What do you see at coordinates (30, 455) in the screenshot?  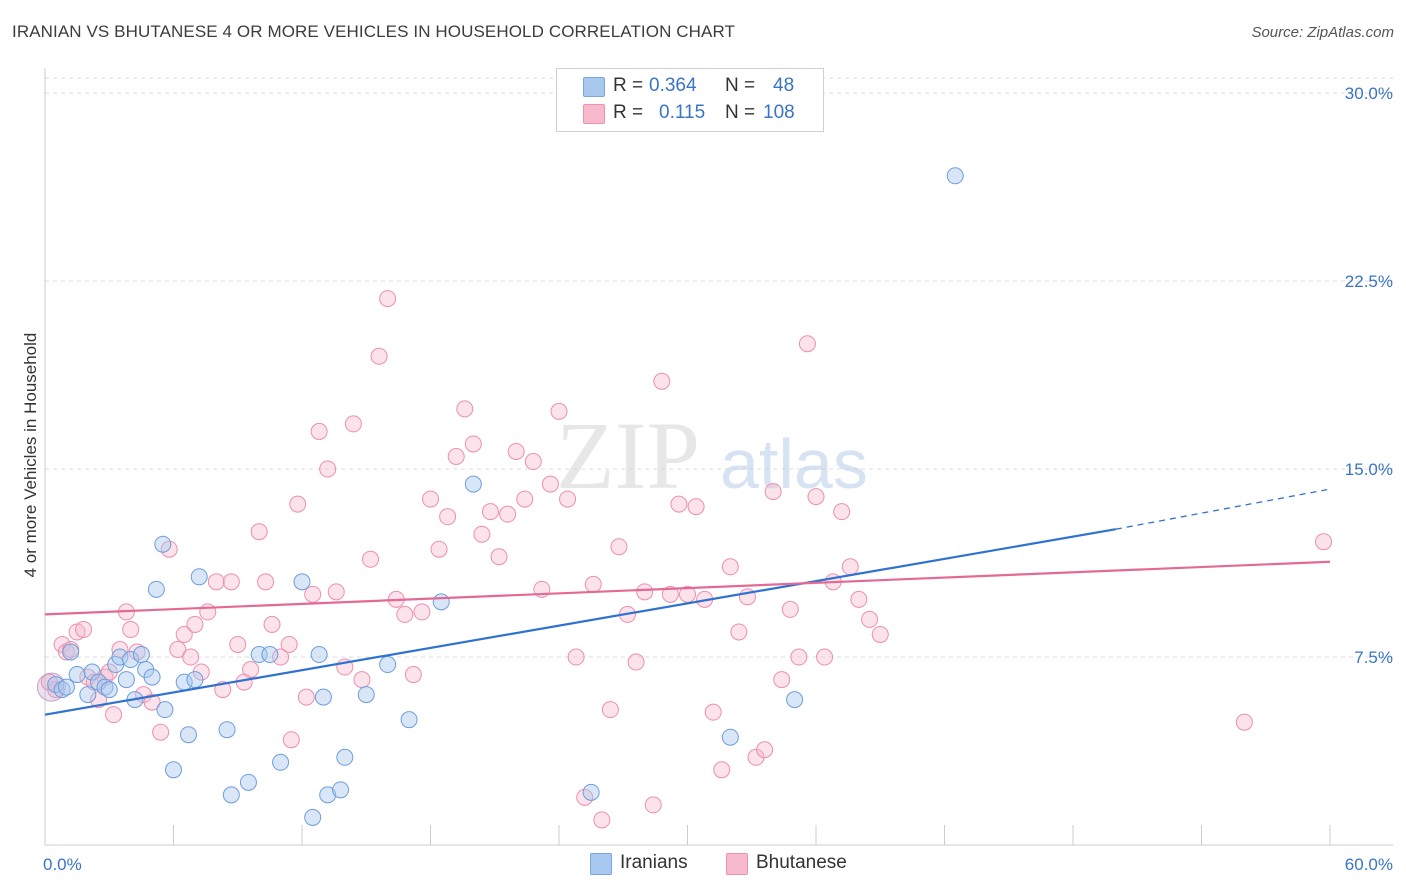 I see `y-axis-label: 4 or more Vehicles in Household` at bounding box center [30, 455].